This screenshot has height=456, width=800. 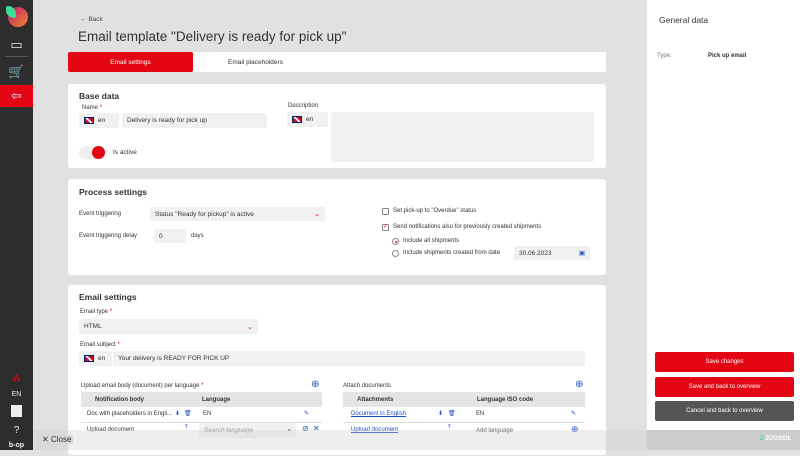 What do you see at coordinates (579, 384) in the screenshot?
I see `add-attachment-icon: ⊕` at bounding box center [579, 384].